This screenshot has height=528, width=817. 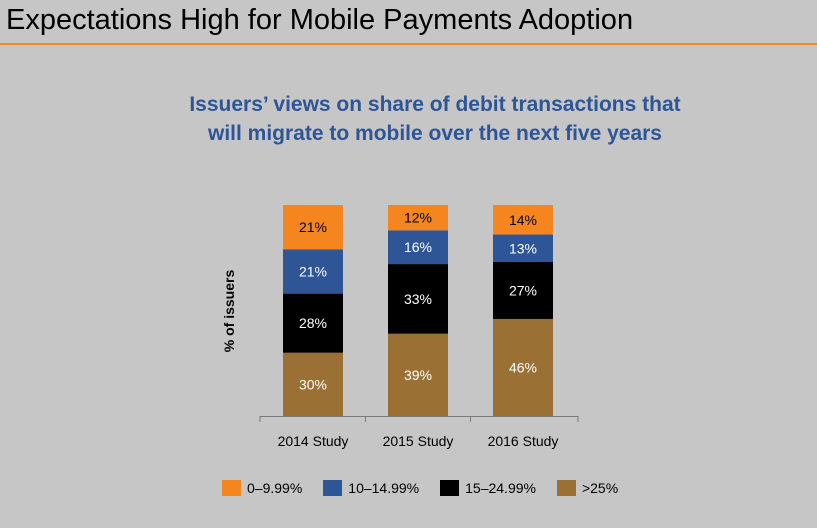 What do you see at coordinates (500, 488) in the screenshot?
I see `legend-label-15-24: 15–24.99%` at bounding box center [500, 488].